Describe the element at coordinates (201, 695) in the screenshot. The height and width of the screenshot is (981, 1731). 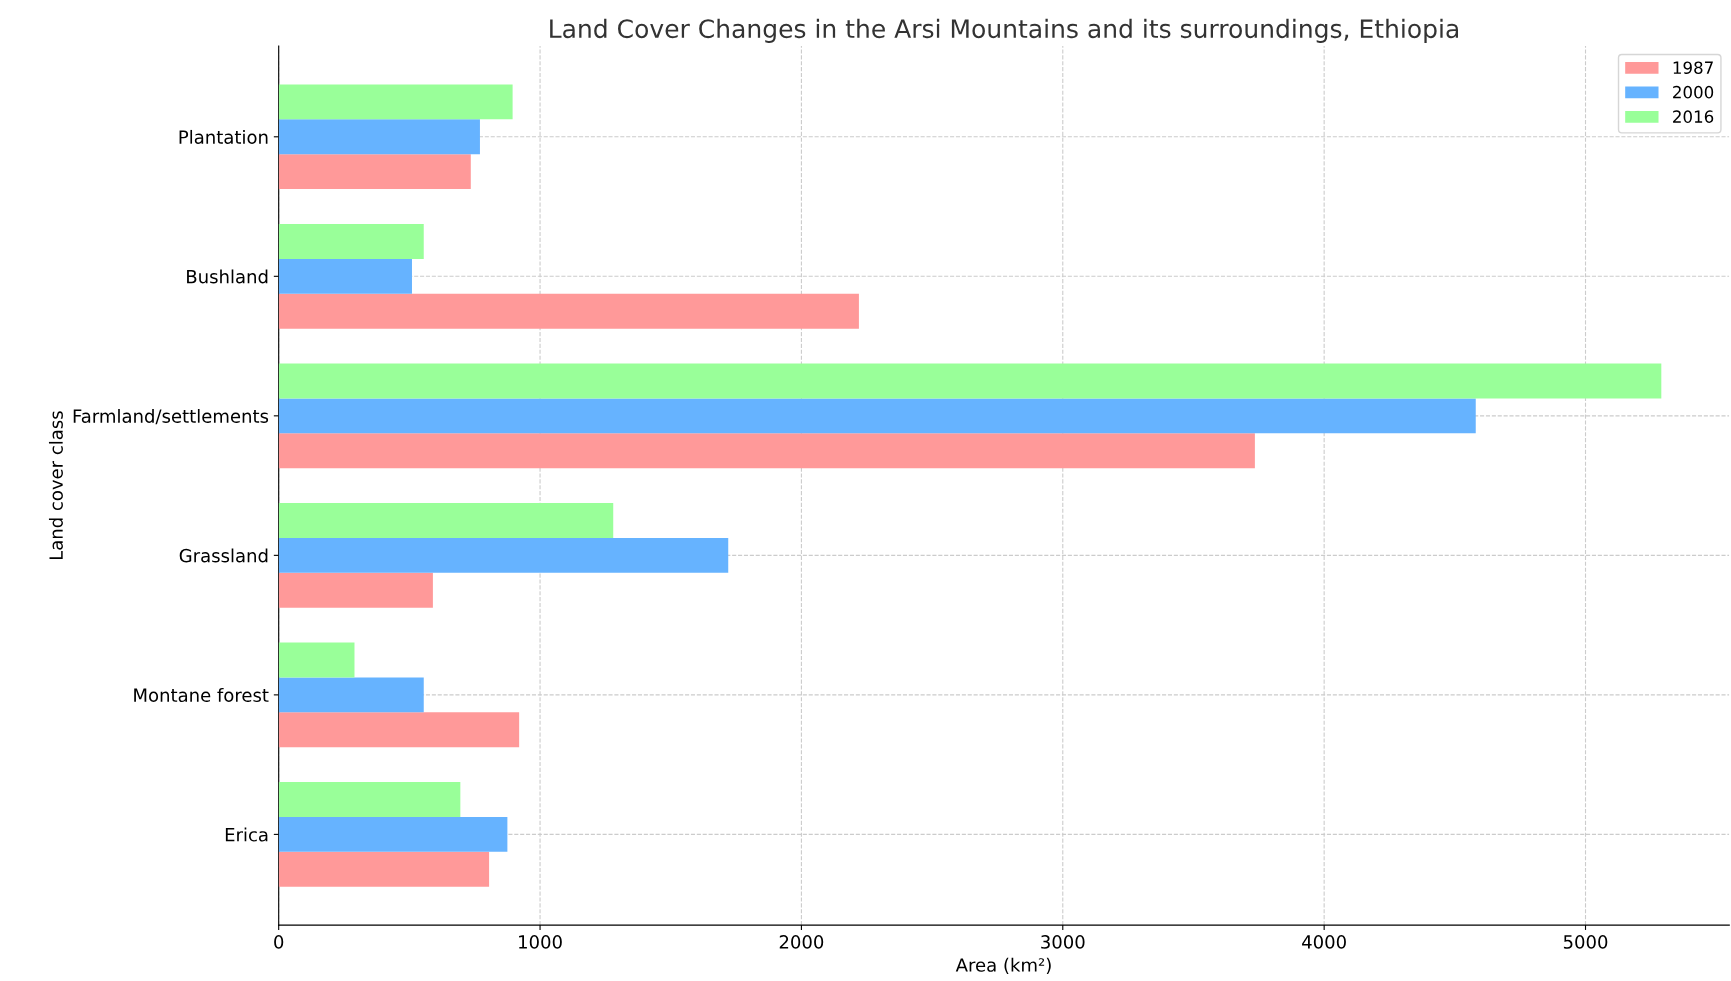
I see `y-tick-label: Montane forest` at that location.